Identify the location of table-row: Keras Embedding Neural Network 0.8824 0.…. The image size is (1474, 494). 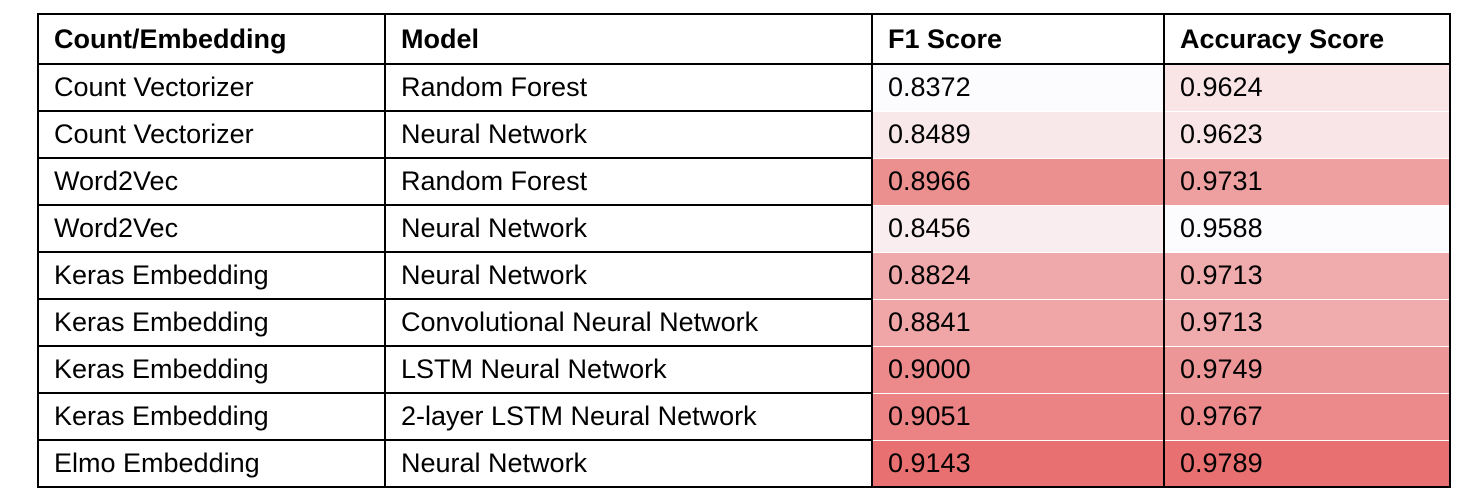
(744, 275).